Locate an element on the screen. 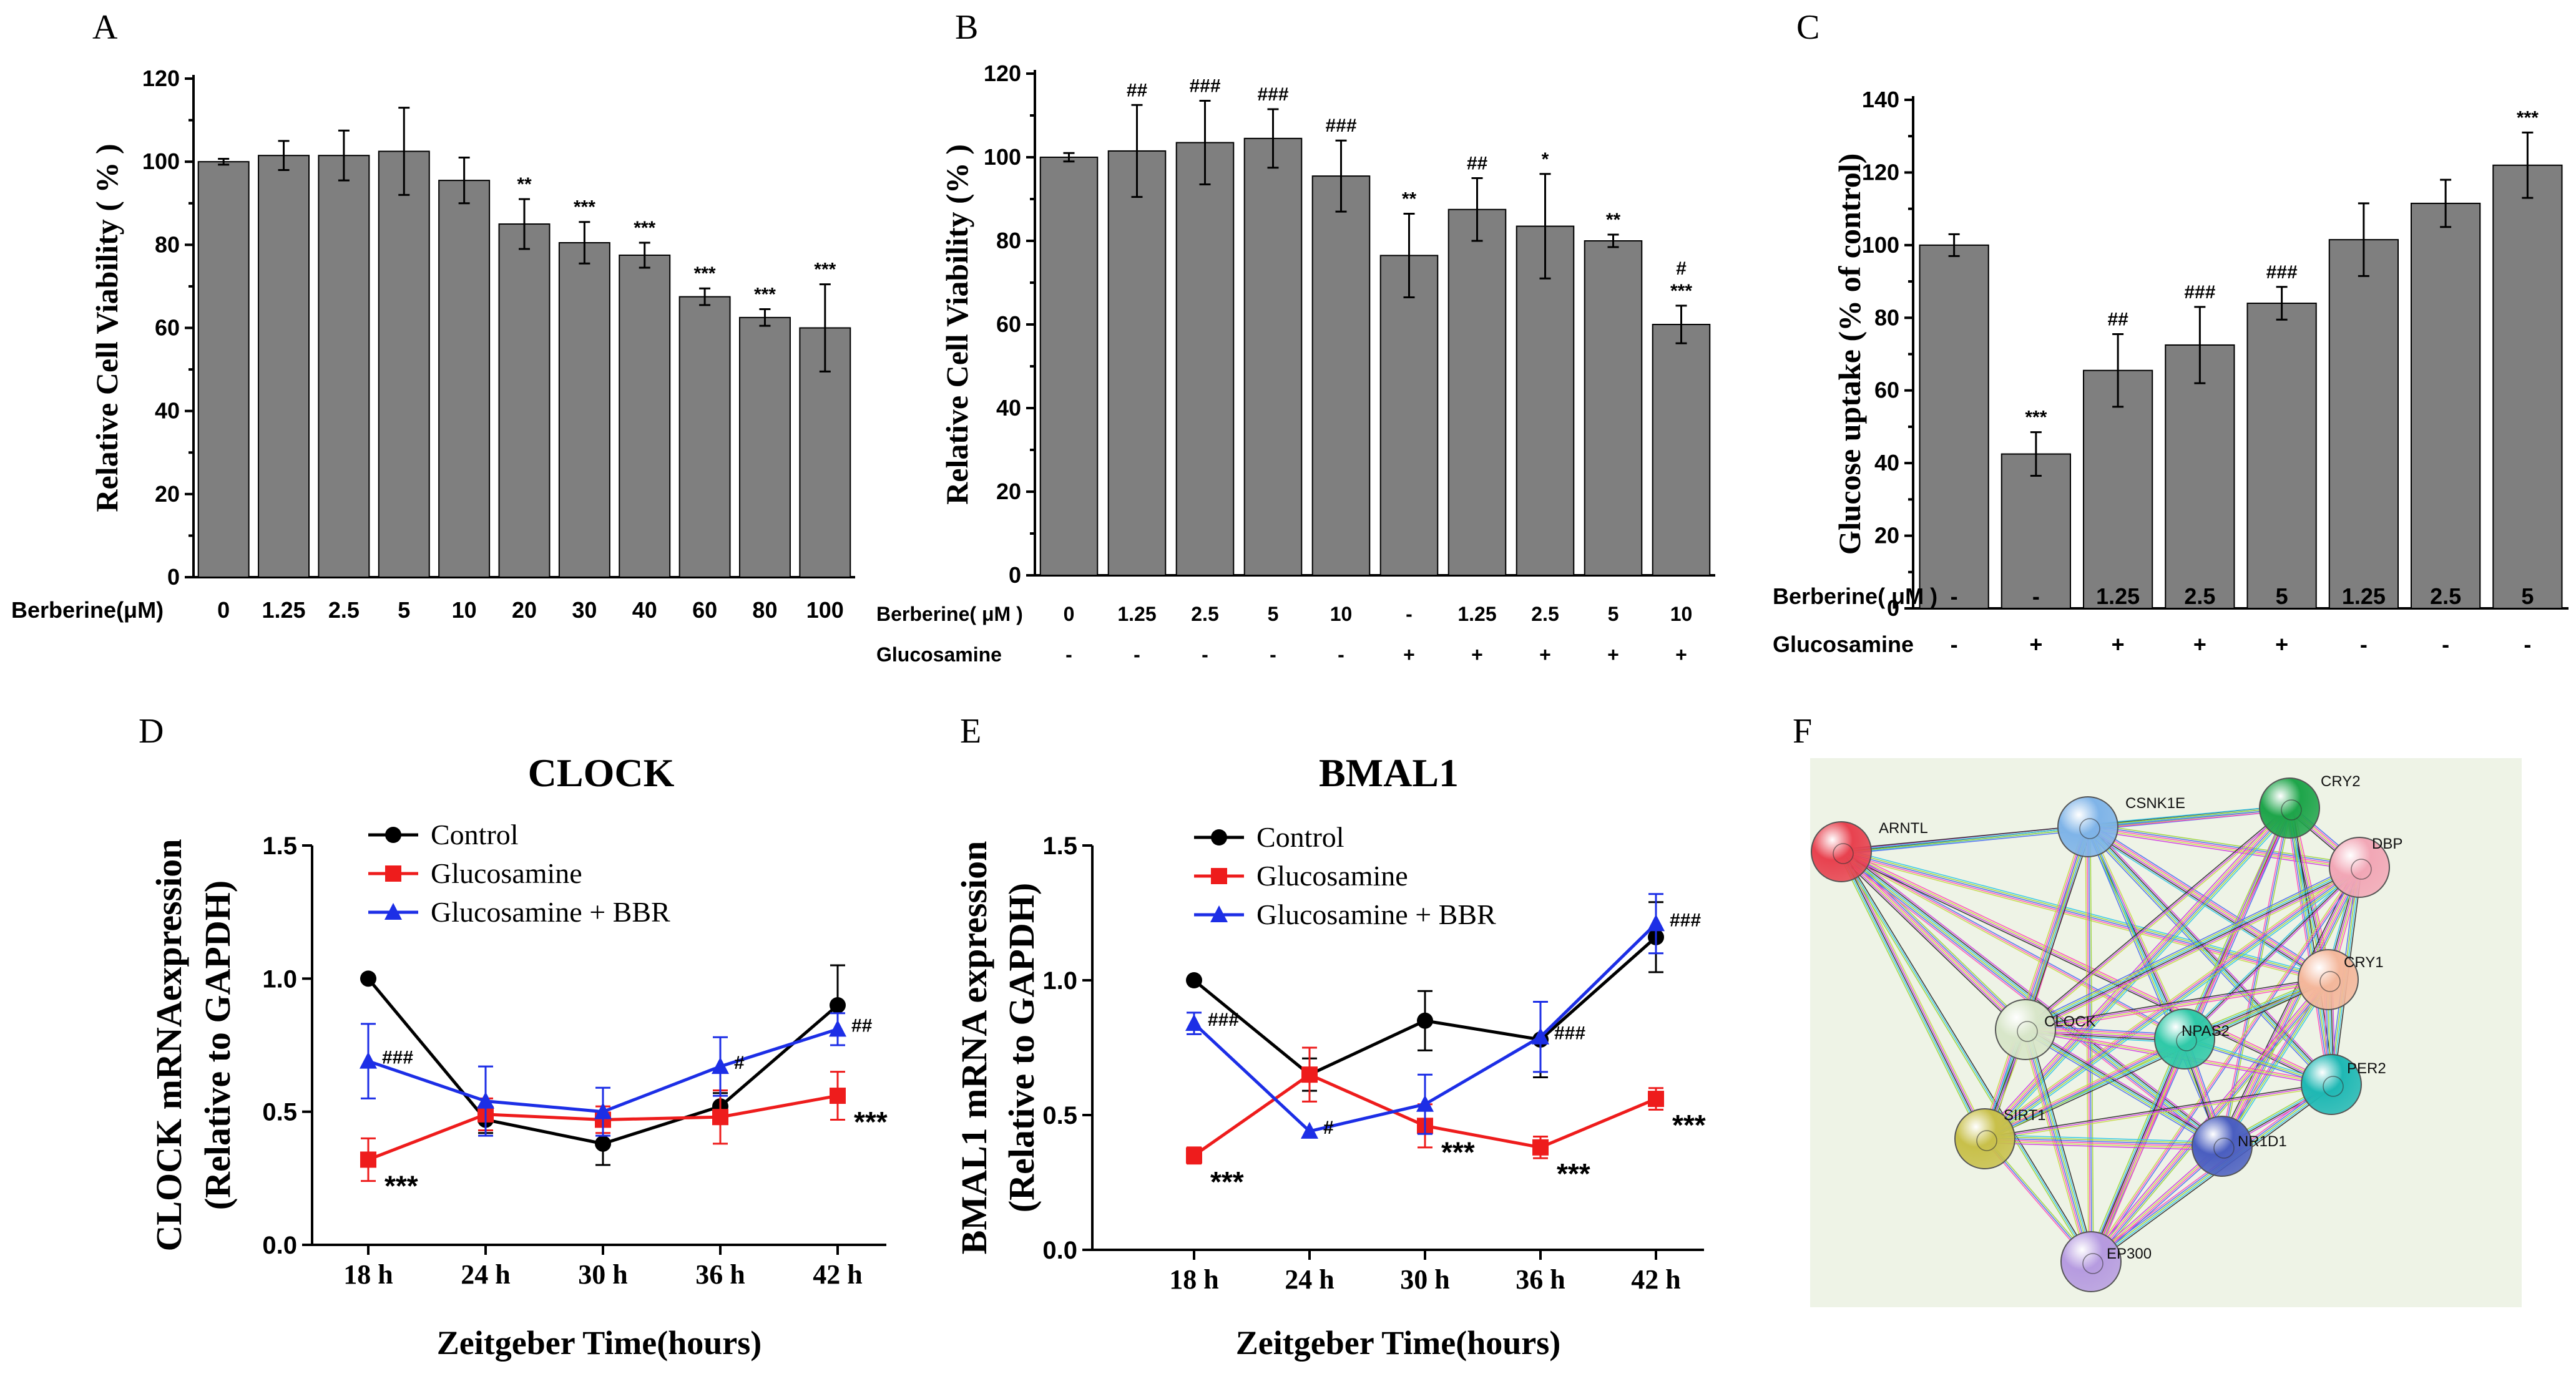  y-tick-label: 140 is located at coordinates (1880, 99).